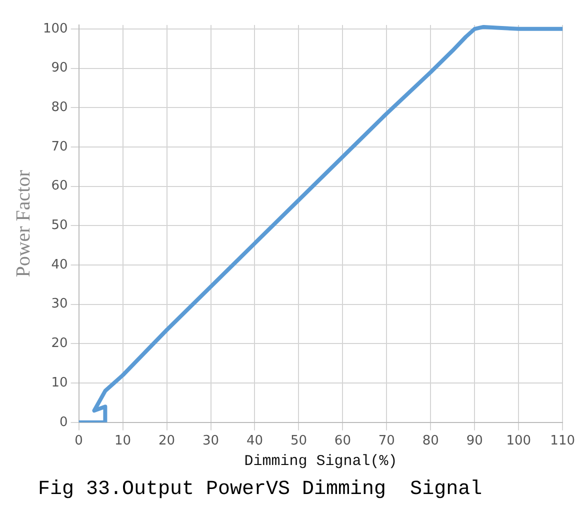  What do you see at coordinates (321, 461) in the screenshot?
I see `x-axis-title: Dimming Signal(%)` at bounding box center [321, 461].